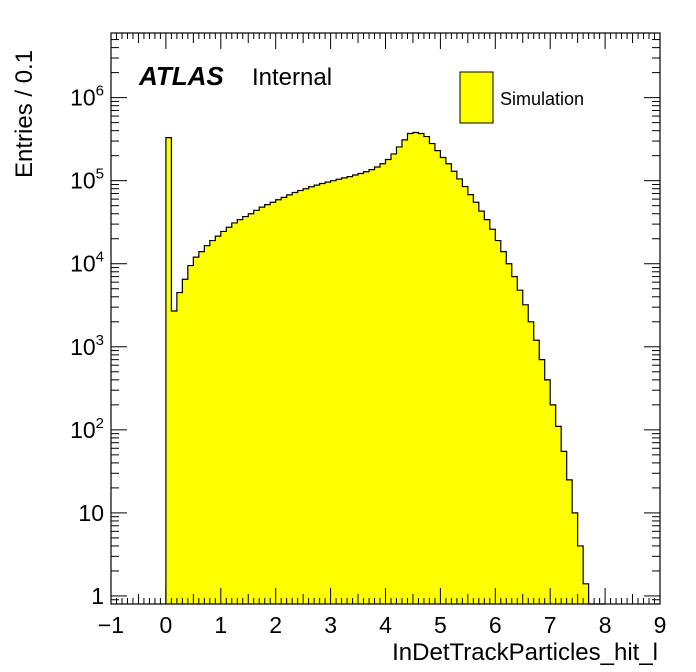 The height and width of the screenshot is (672, 696). I want to click on legend: Simulation, so click(521, 97).